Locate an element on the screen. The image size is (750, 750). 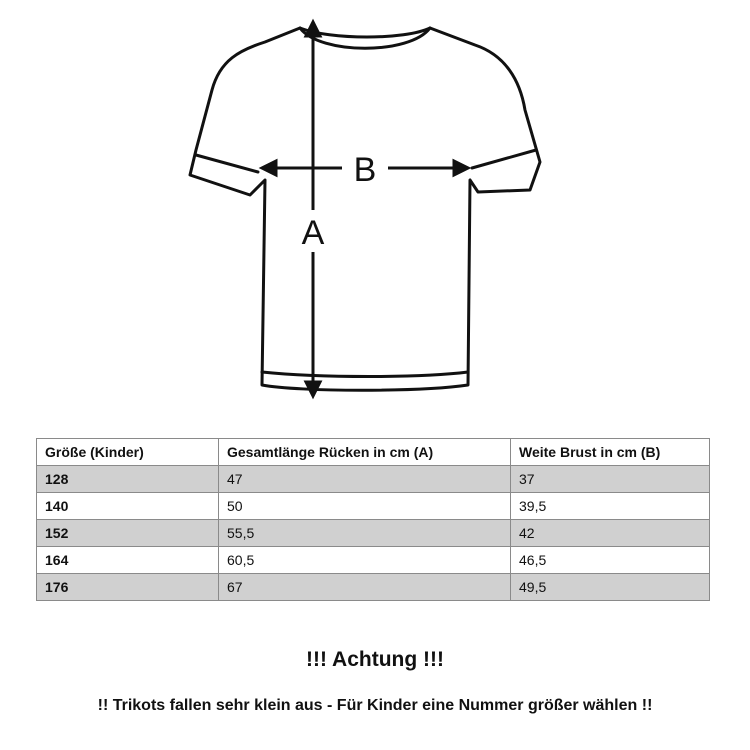
sleeve-hem-right is located at coordinates (504, 159).